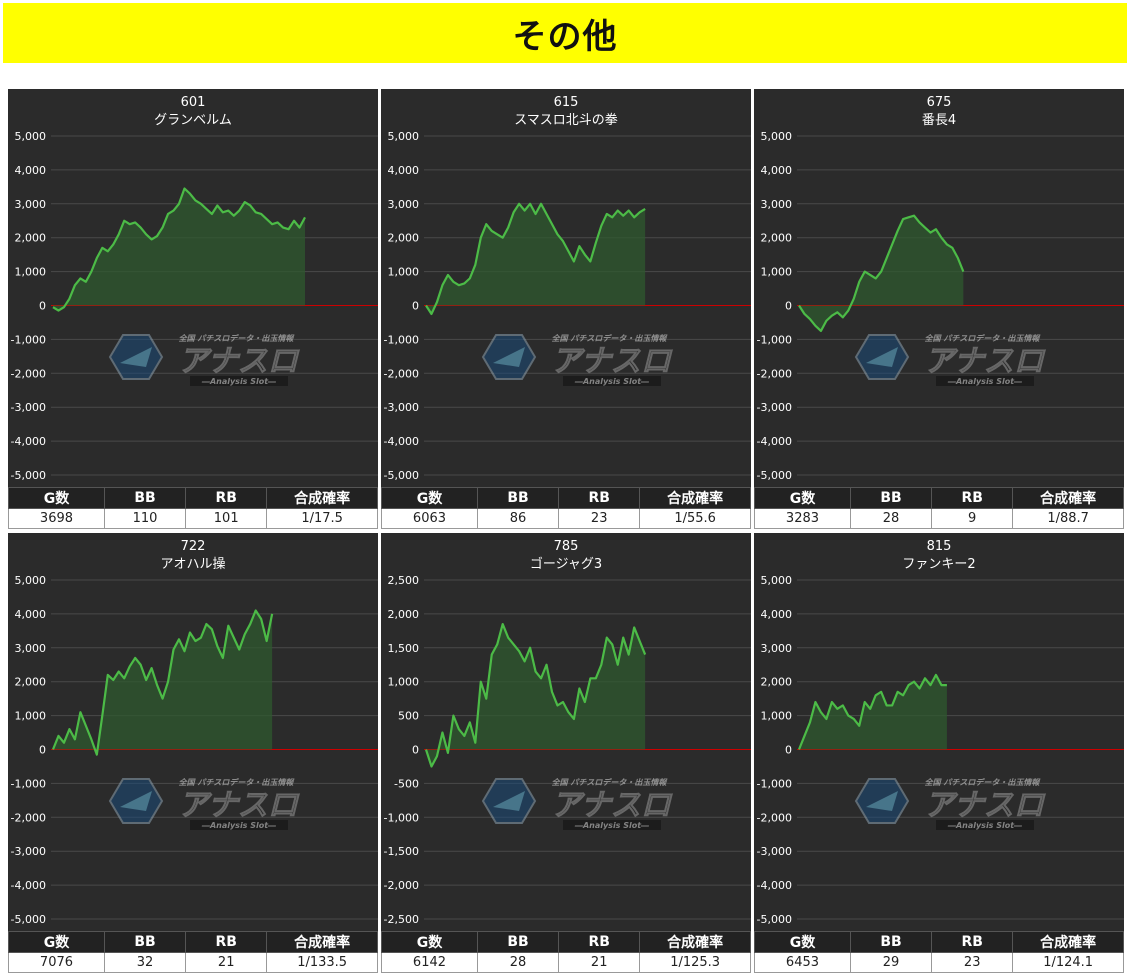 Image resolution: width=1131 pixels, height=980 pixels. What do you see at coordinates (145, 962) in the screenshot?
I see `stat-bb-value: 32` at bounding box center [145, 962].